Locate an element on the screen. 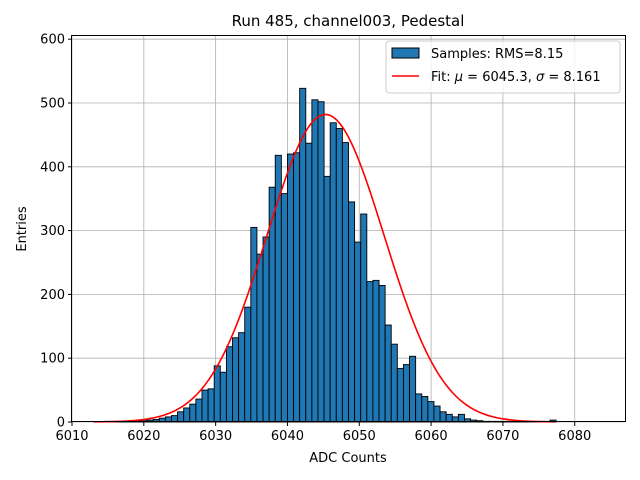 The width and height of the screenshot is (640, 480). legend-bar-swatch is located at coordinates (405, 53).